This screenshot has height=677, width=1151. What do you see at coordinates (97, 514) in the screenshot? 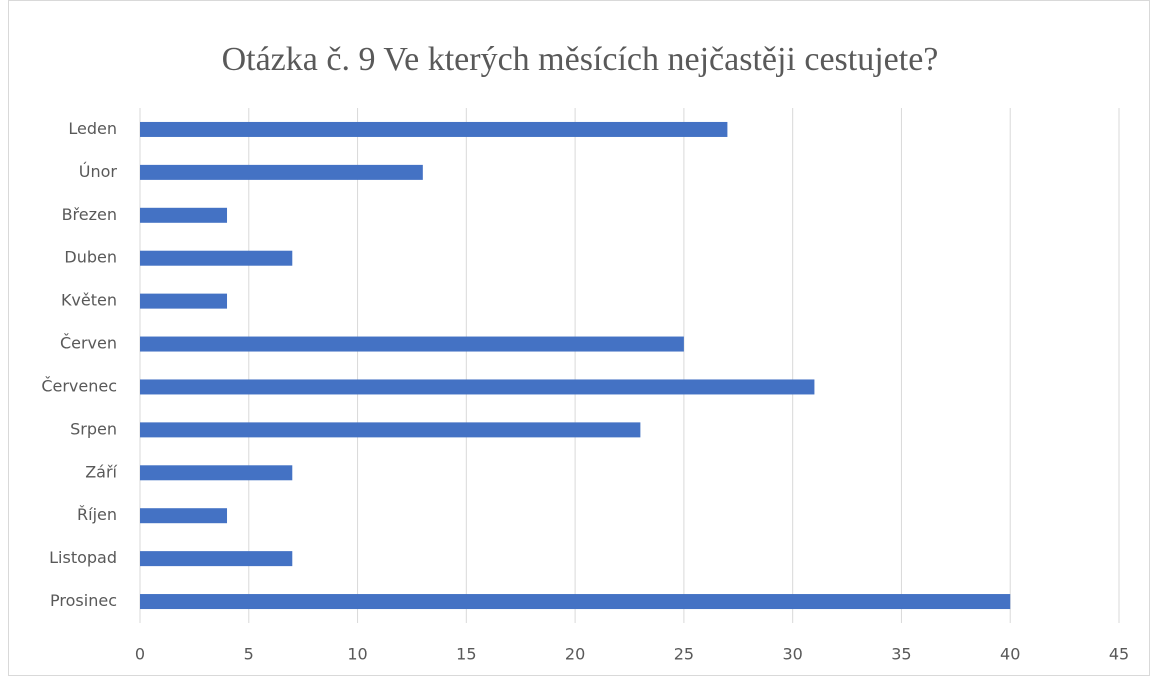
I see `y-tick-label: Říjen` at bounding box center [97, 514].